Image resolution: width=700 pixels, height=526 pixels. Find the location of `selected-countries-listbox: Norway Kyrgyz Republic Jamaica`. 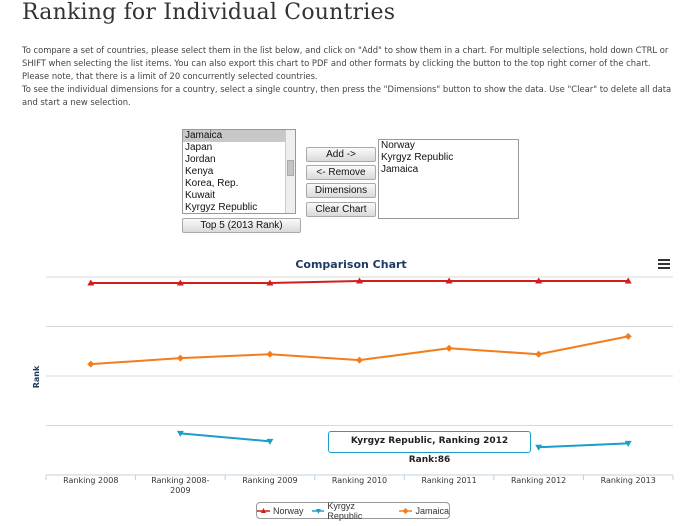

selected-countries-listbox: Norway Kyrgyz Republic Jamaica is located at coordinates (448, 179).